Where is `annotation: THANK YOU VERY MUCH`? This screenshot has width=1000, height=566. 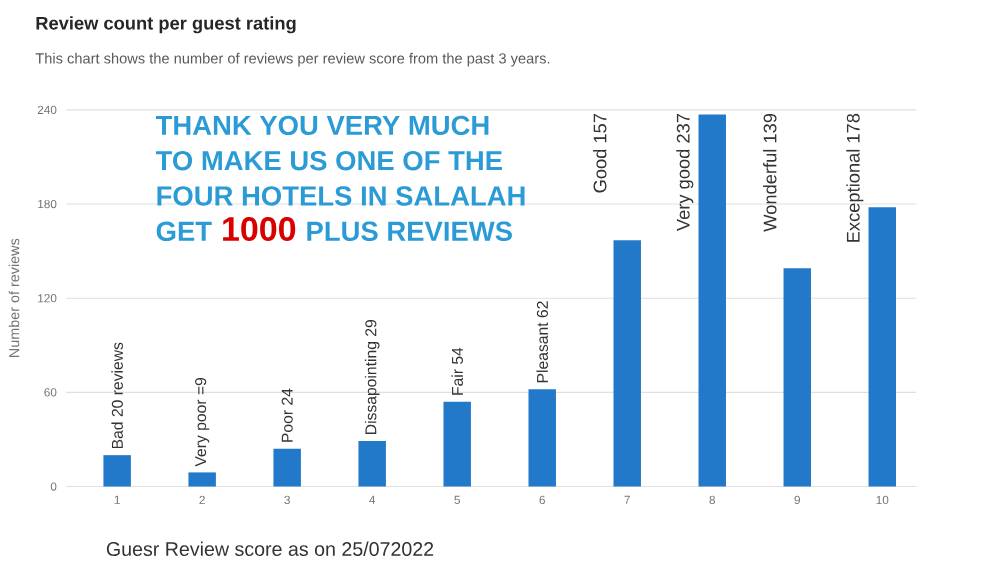 annotation: THANK YOU VERY MUCH is located at coordinates (322, 125).